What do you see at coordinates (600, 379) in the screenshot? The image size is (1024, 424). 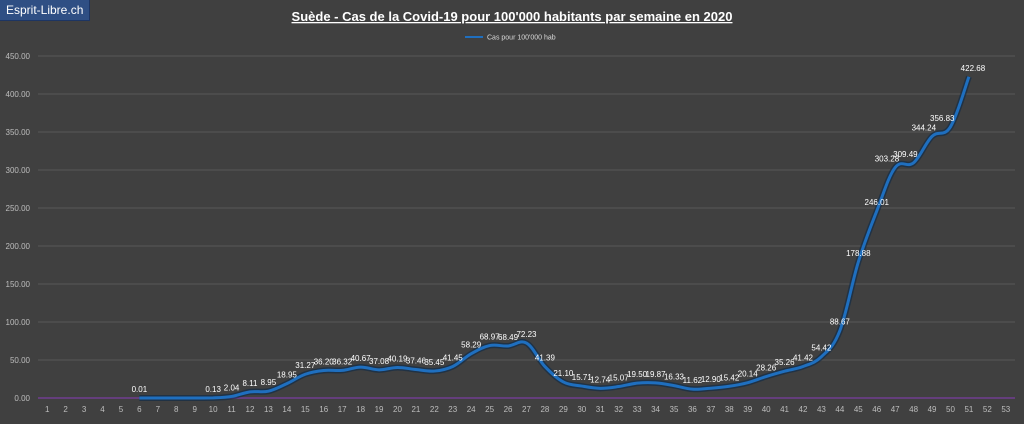 I see `data-label: 12.74` at bounding box center [600, 379].